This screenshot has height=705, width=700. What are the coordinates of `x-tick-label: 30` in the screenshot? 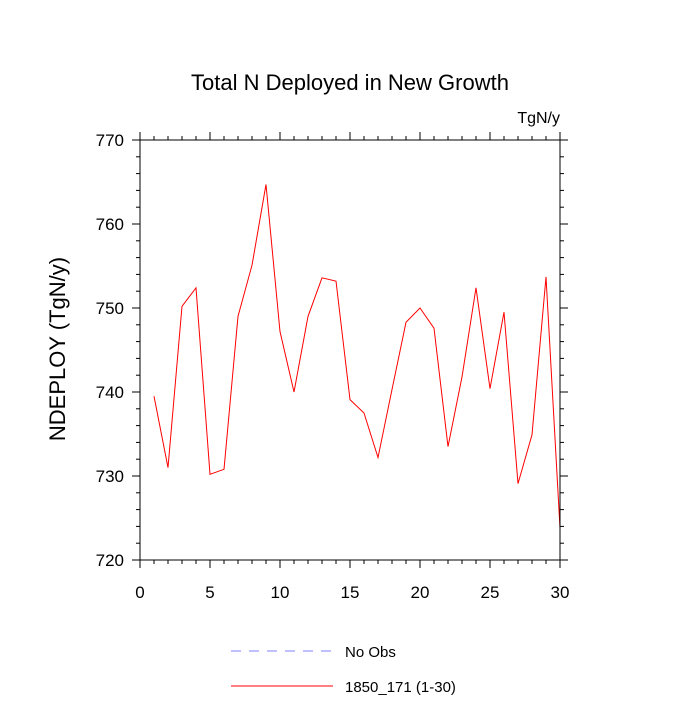 It's located at (560, 592).